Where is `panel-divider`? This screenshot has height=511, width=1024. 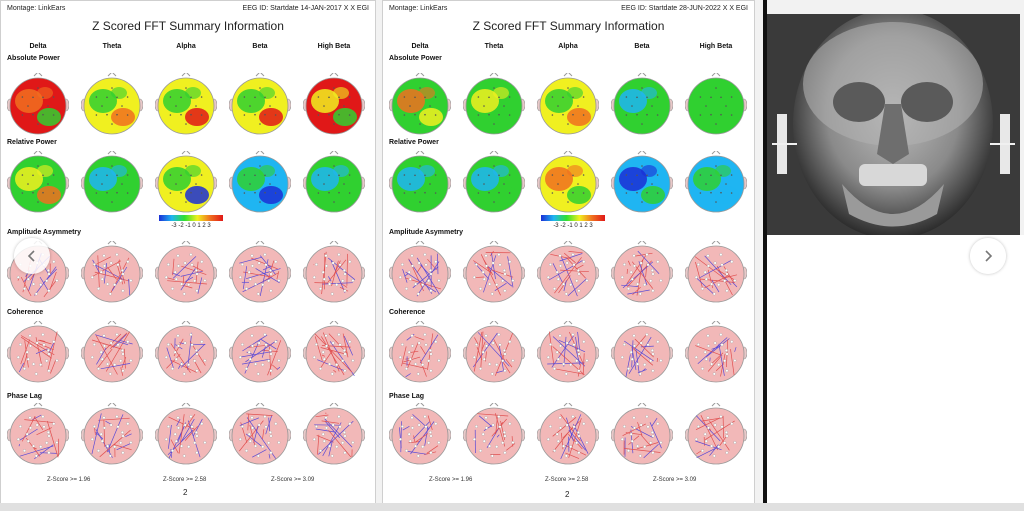
panel-divider is located at coordinates (765, 255).